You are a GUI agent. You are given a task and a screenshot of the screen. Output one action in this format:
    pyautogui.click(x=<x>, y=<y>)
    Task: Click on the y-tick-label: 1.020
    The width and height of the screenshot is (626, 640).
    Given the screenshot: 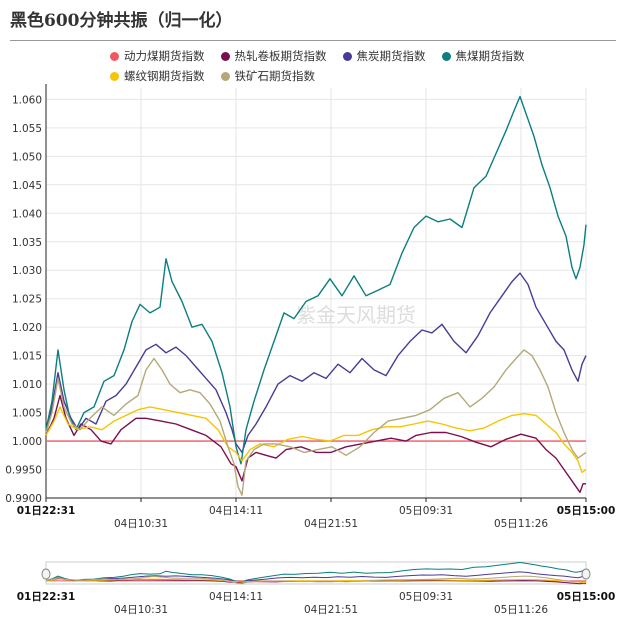 What is the action you would take?
    pyautogui.click(x=27, y=328)
    